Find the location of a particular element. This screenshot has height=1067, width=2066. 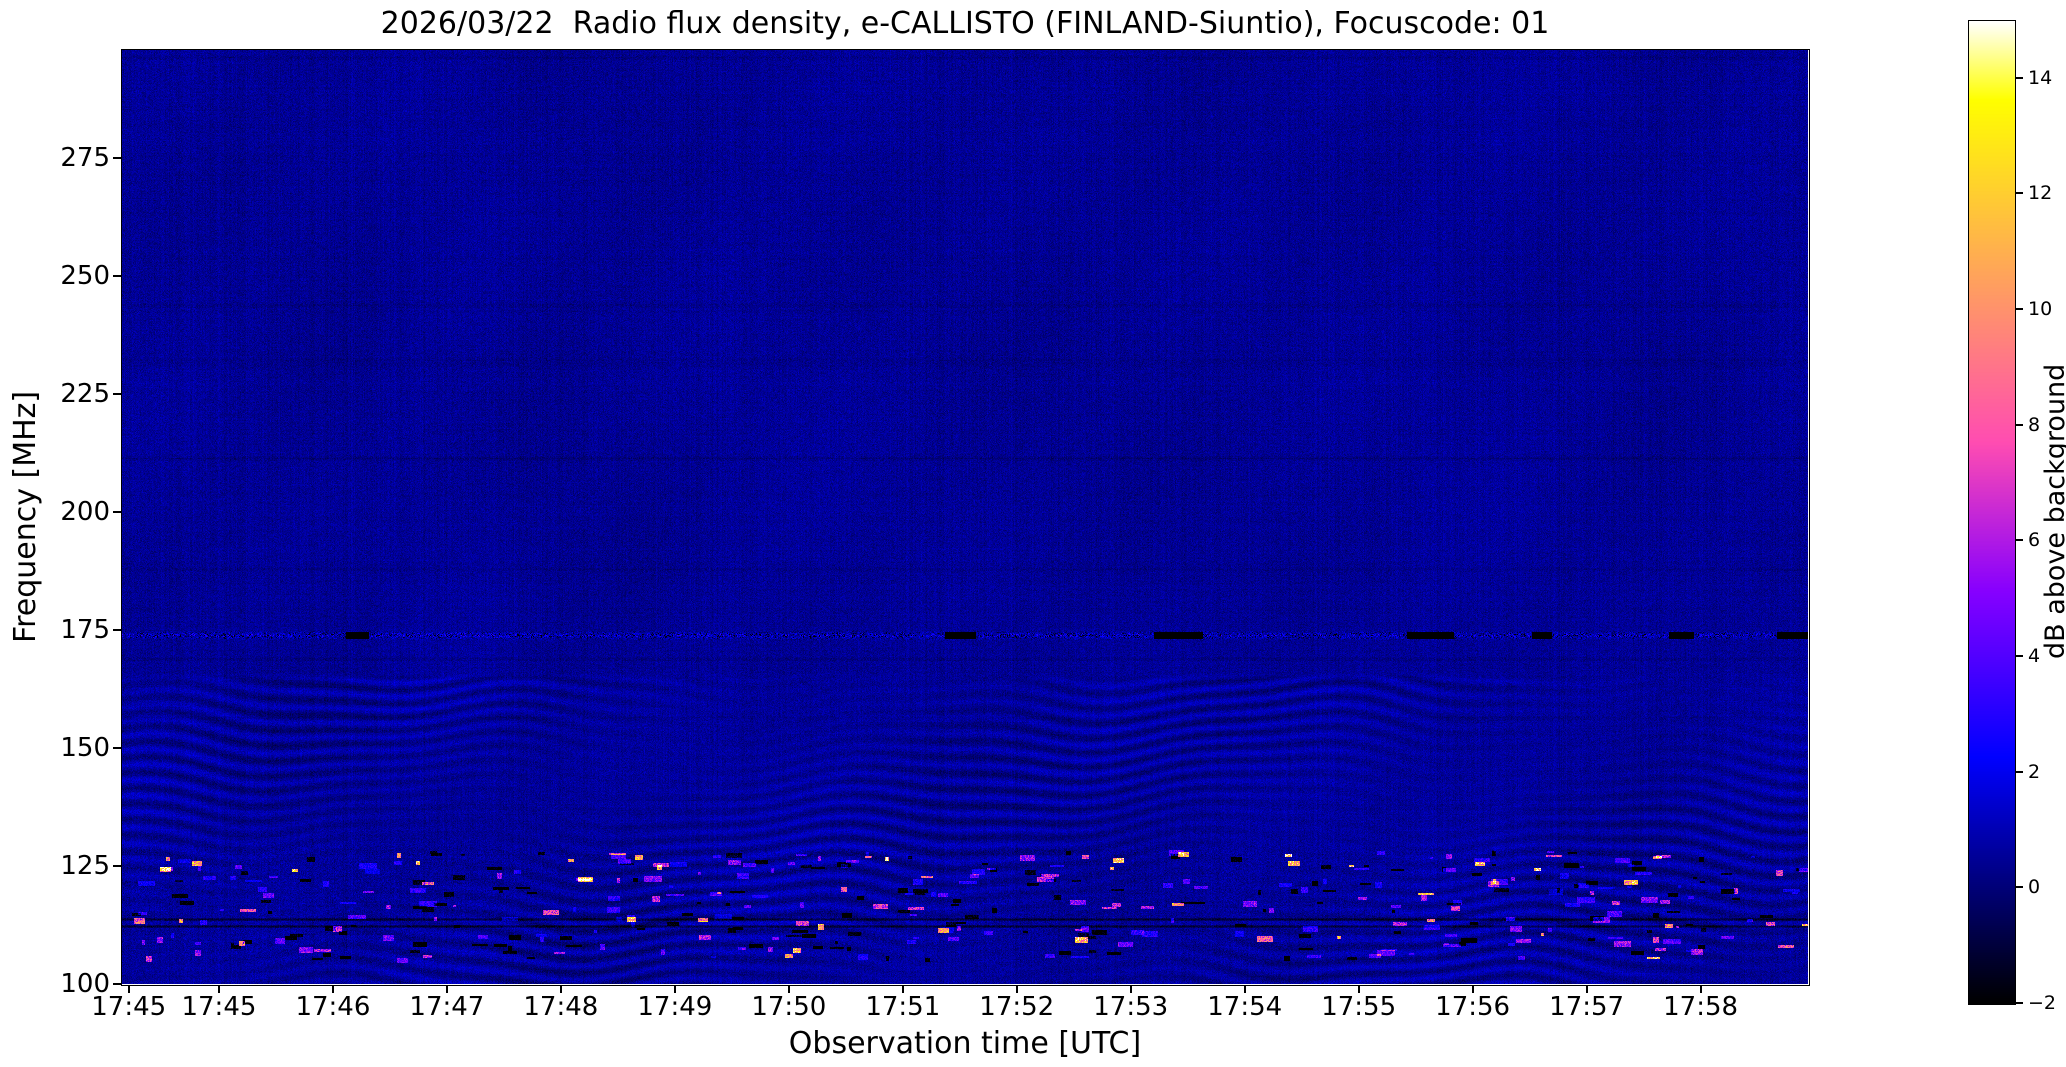

colorbar-tick-label: 0 is located at coordinates (2034, 887).